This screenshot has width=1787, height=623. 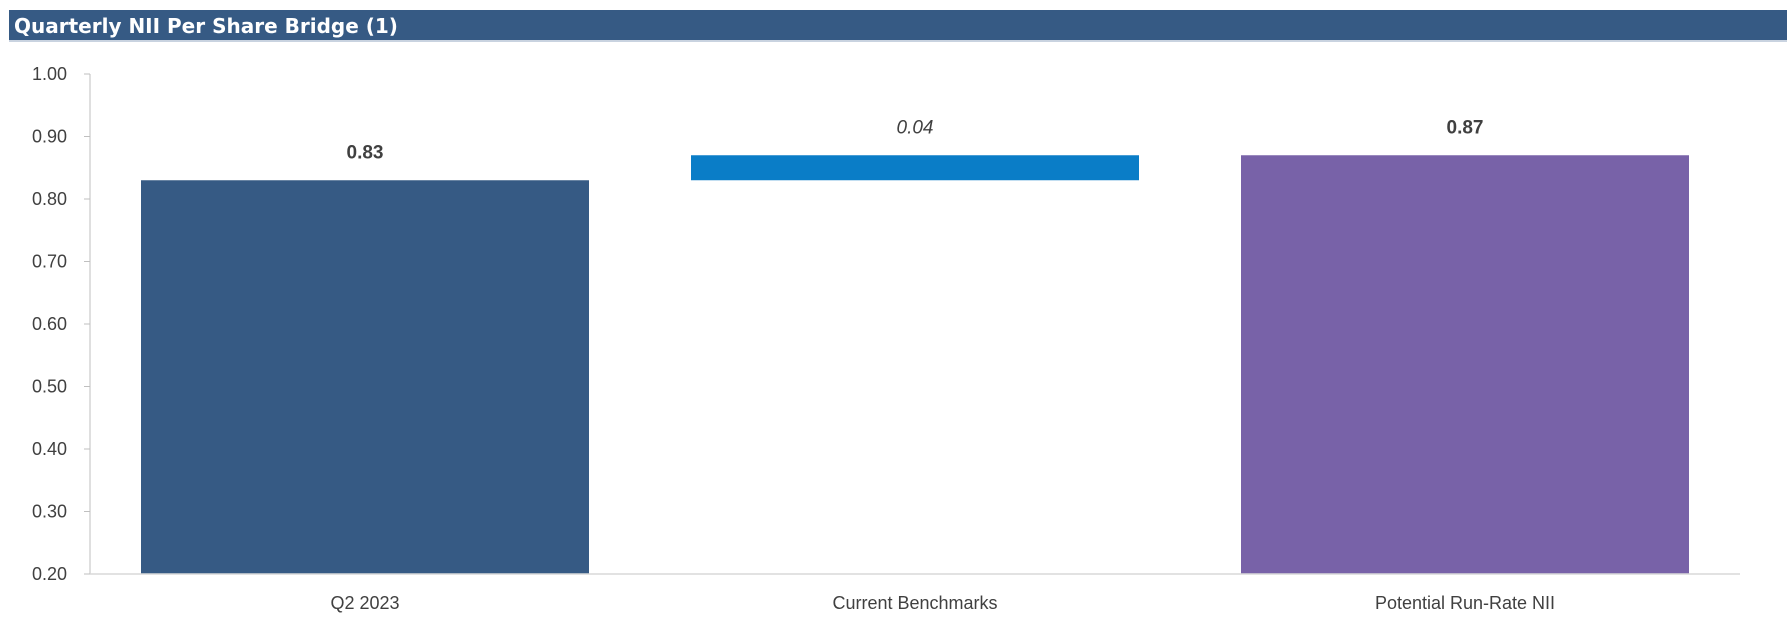 I want to click on x-category-label: Current Benchmarks, so click(x=914, y=603).